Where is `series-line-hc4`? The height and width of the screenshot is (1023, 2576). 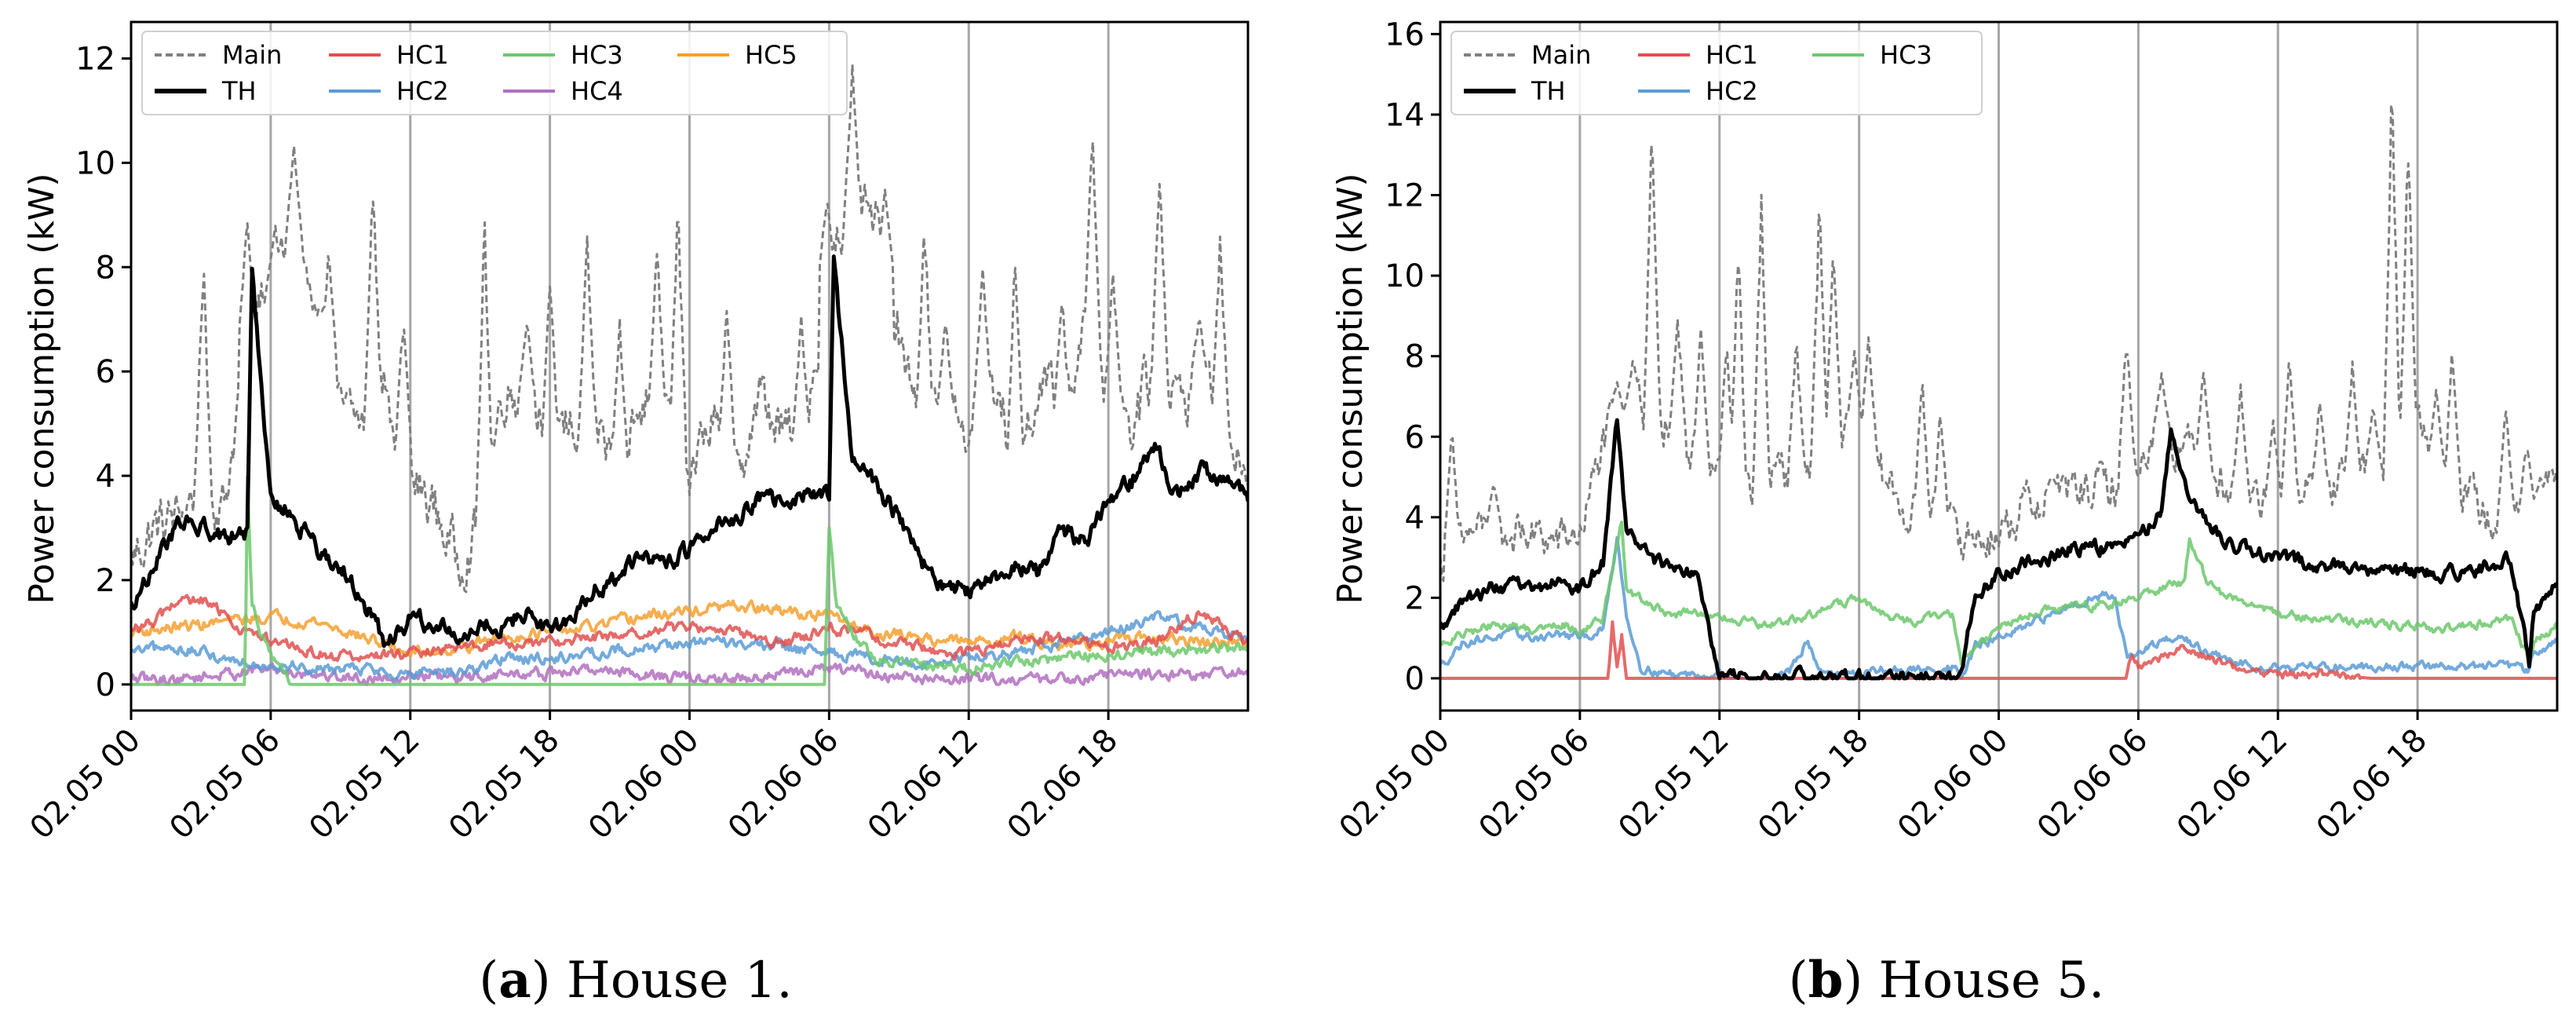 series-line-hc4 is located at coordinates (689, 674).